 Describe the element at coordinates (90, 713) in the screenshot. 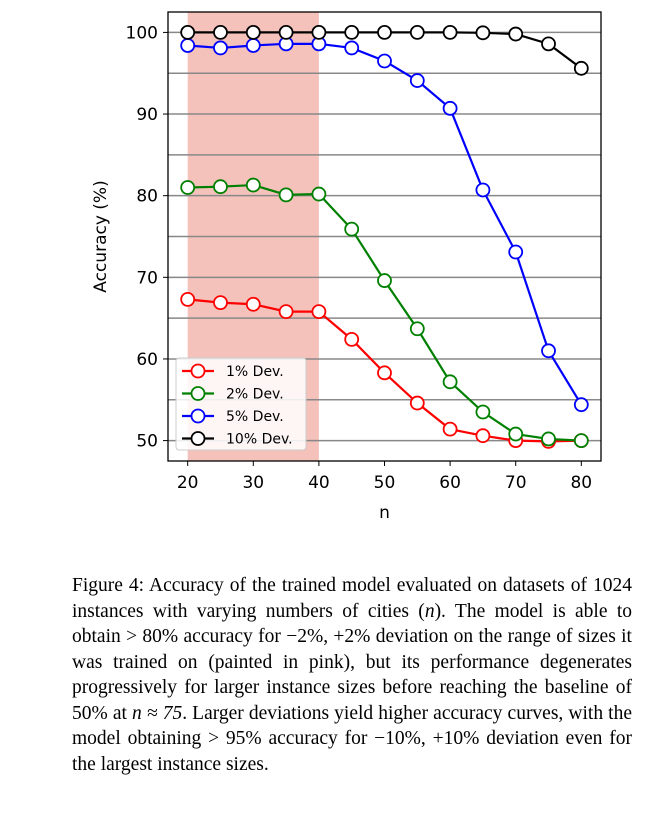

I see `caption-math: 50%` at that location.